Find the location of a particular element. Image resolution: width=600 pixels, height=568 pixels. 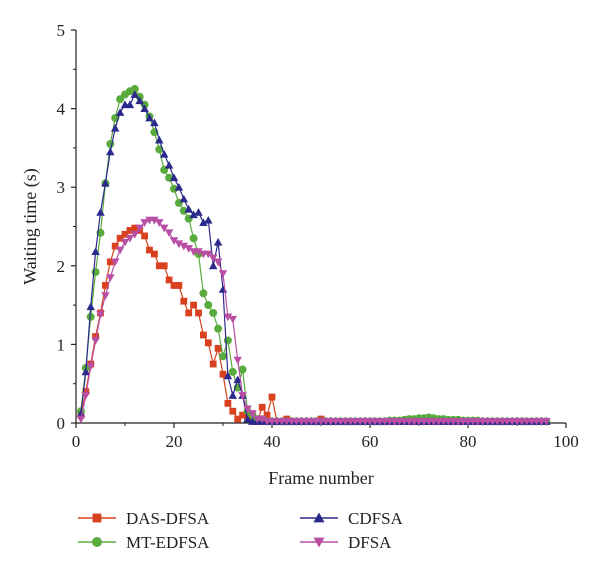

legend-item: DFSA is located at coordinates (346, 542).